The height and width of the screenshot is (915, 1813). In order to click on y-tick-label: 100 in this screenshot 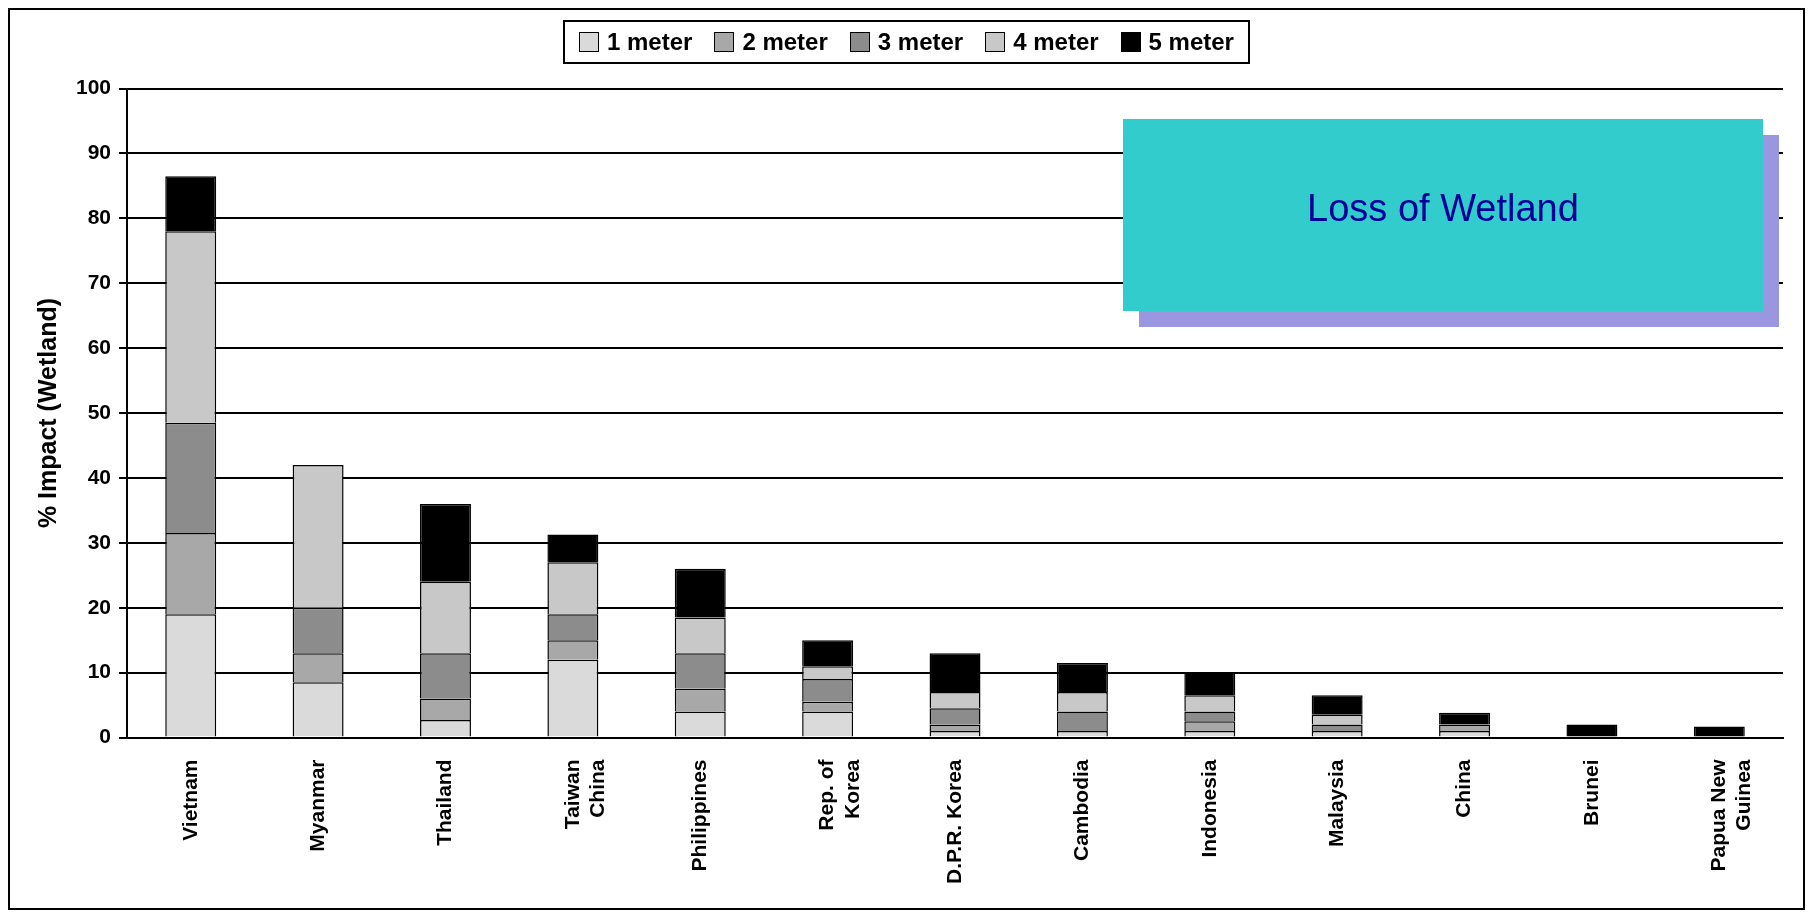, I will do `click(93, 87)`.